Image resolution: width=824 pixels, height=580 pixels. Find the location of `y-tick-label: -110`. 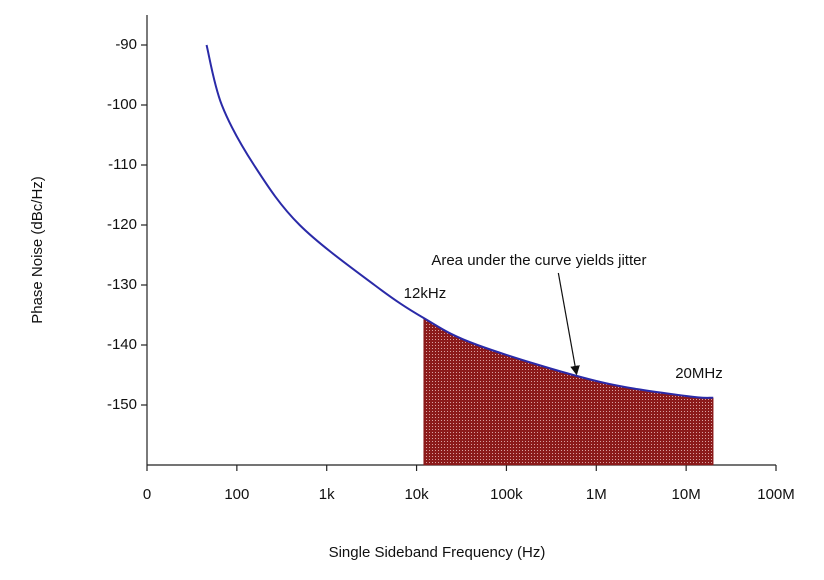

y-tick-label: -110 is located at coordinates (122, 164).